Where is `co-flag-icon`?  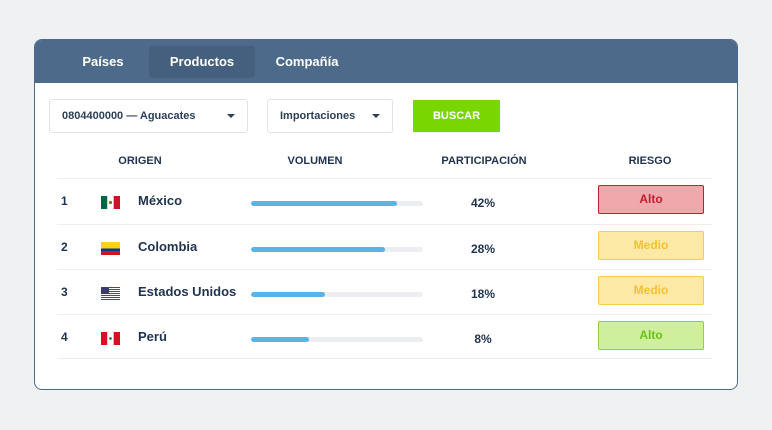 co-flag-icon is located at coordinates (110, 248).